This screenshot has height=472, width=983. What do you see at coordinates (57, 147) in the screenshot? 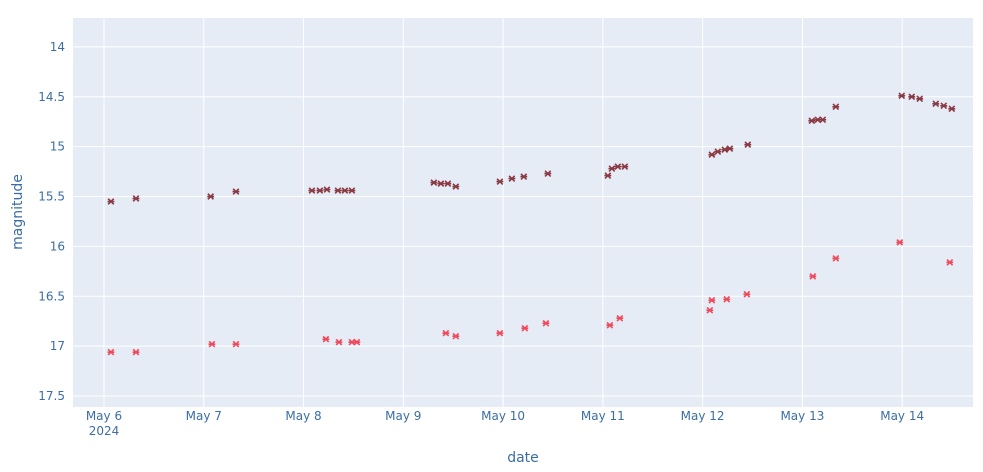
I see `y-tick-label: 15` at bounding box center [57, 147].